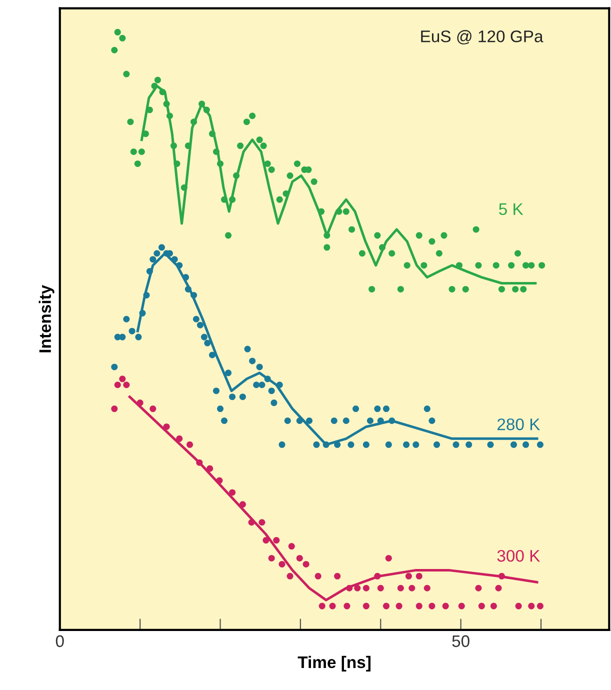  Describe the element at coordinates (334, 664) in the screenshot. I see `x-axis-title: Time [ns]` at that location.